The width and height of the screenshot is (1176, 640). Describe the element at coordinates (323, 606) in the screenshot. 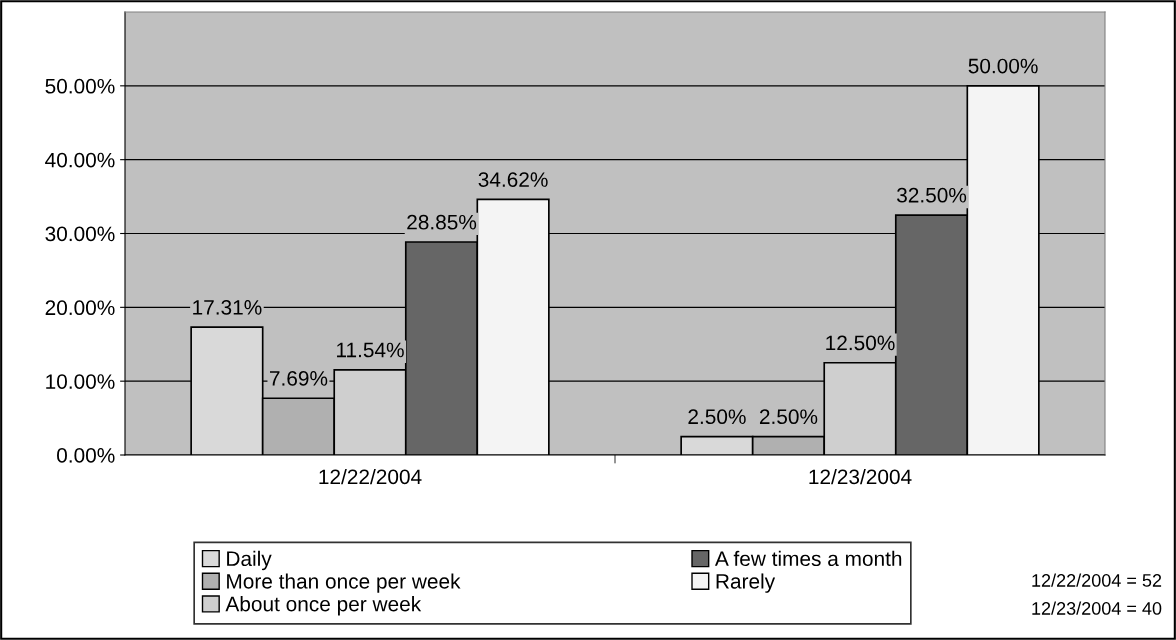

I see `legend-label: About once per week` at that location.